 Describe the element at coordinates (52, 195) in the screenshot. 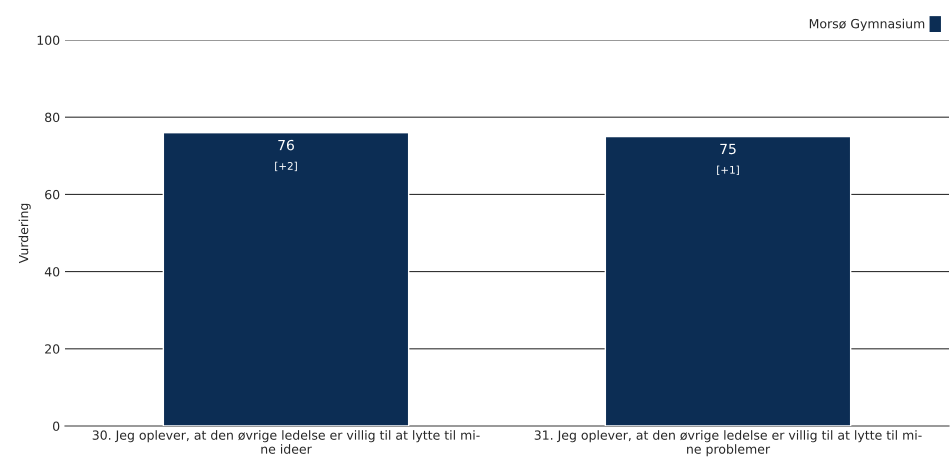

I see `y-tick-label: 60` at that location.